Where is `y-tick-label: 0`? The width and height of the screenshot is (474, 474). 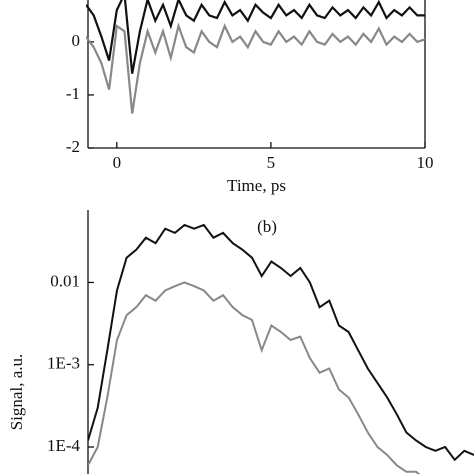
y-tick-label: 0 is located at coordinates (76, 40).